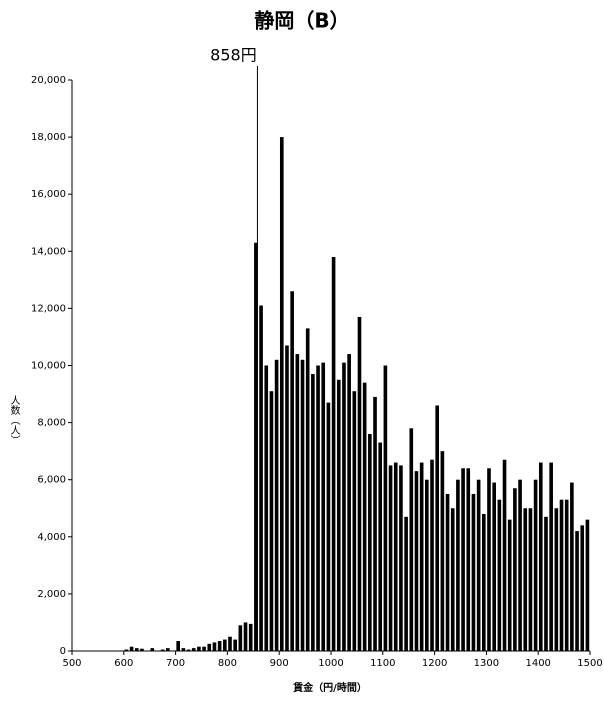 The image size is (604, 704). I want to click on x-tick-label: 1300, so click(486, 663).